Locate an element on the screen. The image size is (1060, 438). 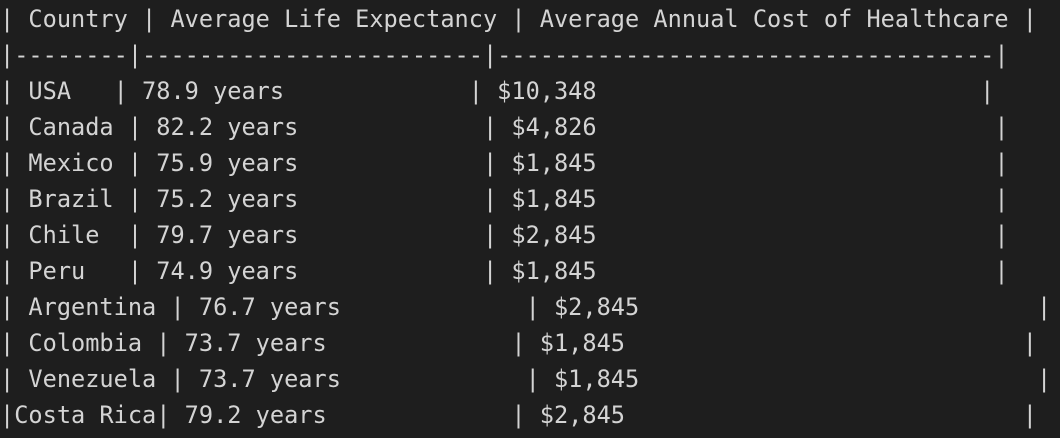
table-row: | Argentina | 76.7 years | $2,845 | is located at coordinates (526, 307).